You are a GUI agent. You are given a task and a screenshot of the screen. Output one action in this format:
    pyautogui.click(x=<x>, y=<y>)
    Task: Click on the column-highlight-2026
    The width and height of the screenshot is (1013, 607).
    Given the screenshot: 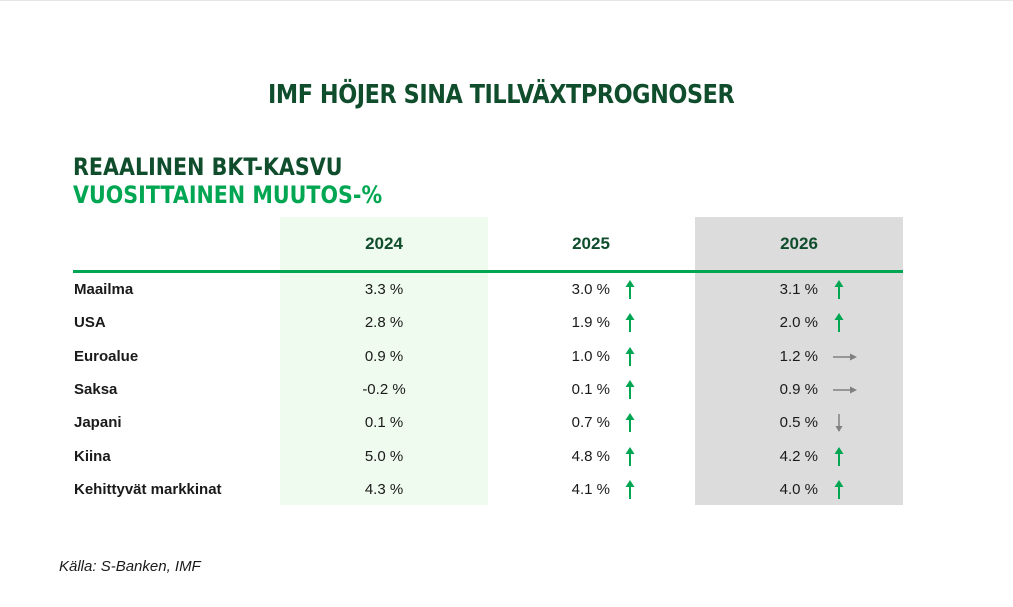 What is the action you would take?
    pyautogui.click(x=799, y=361)
    